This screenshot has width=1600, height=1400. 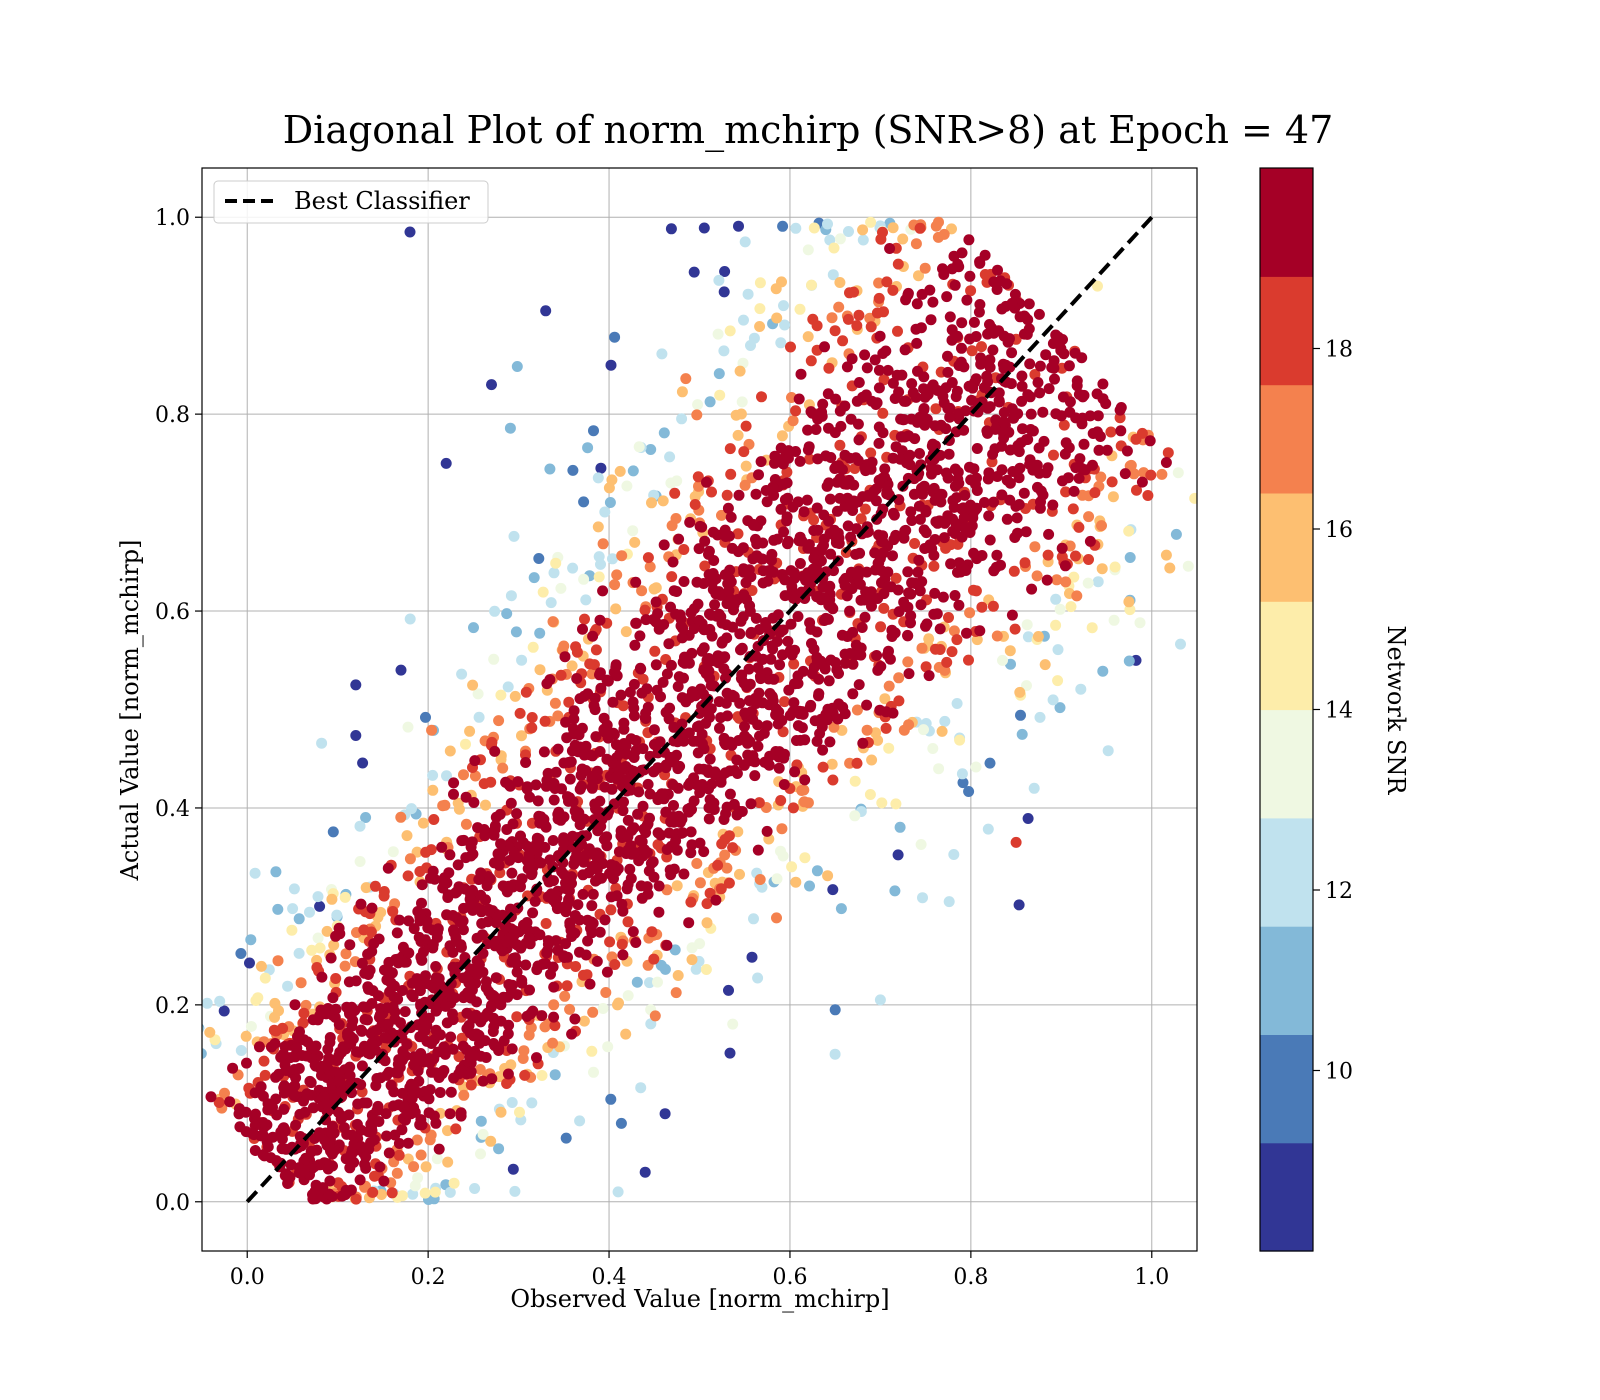 What do you see at coordinates (1339, 711) in the screenshot?
I see `colorbar-tick-label: 14` at bounding box center [1339, 711].